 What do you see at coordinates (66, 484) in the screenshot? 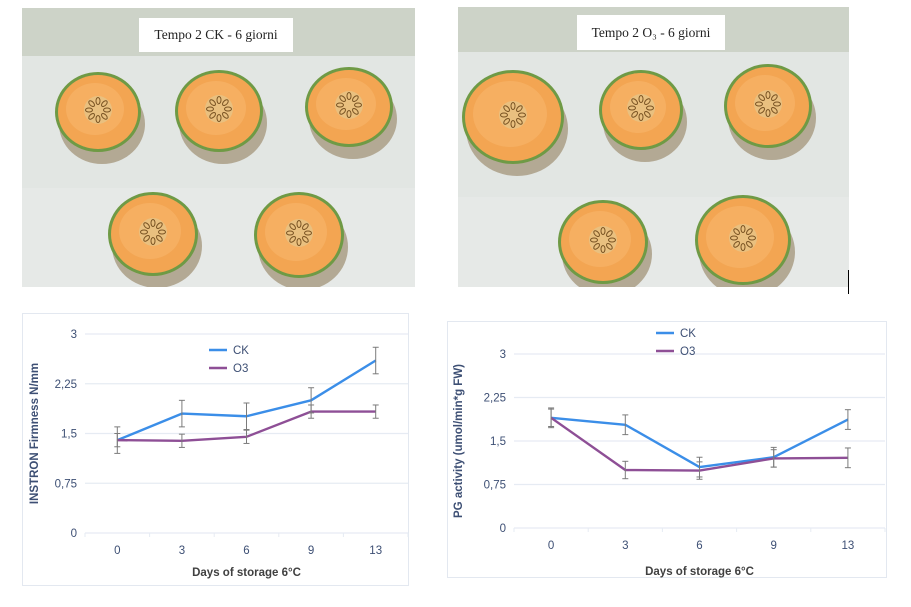
I see `y-tick-label: 0,75` at bounding box center [66, 484].